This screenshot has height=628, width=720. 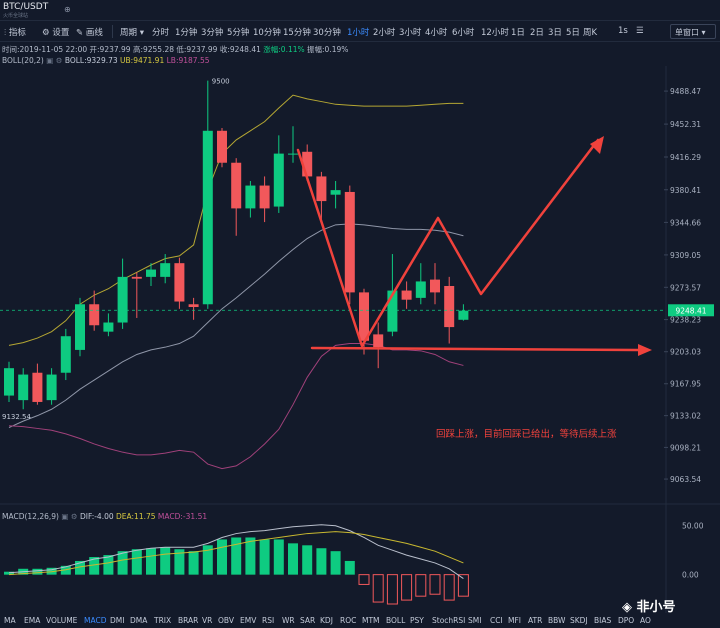 I want to click on period-6: 15分钟, so click(x=297, y=33).